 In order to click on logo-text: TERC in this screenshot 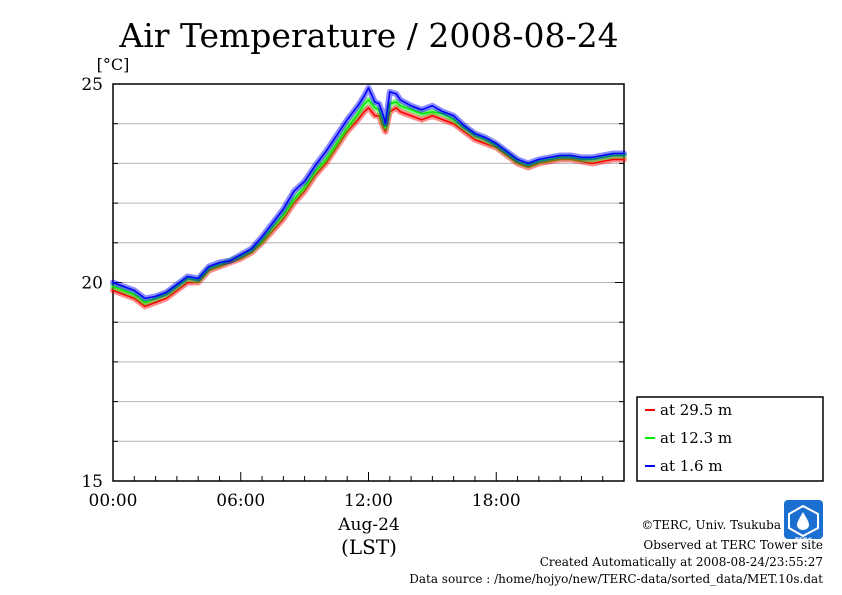, I will do `click(804, 540)`.